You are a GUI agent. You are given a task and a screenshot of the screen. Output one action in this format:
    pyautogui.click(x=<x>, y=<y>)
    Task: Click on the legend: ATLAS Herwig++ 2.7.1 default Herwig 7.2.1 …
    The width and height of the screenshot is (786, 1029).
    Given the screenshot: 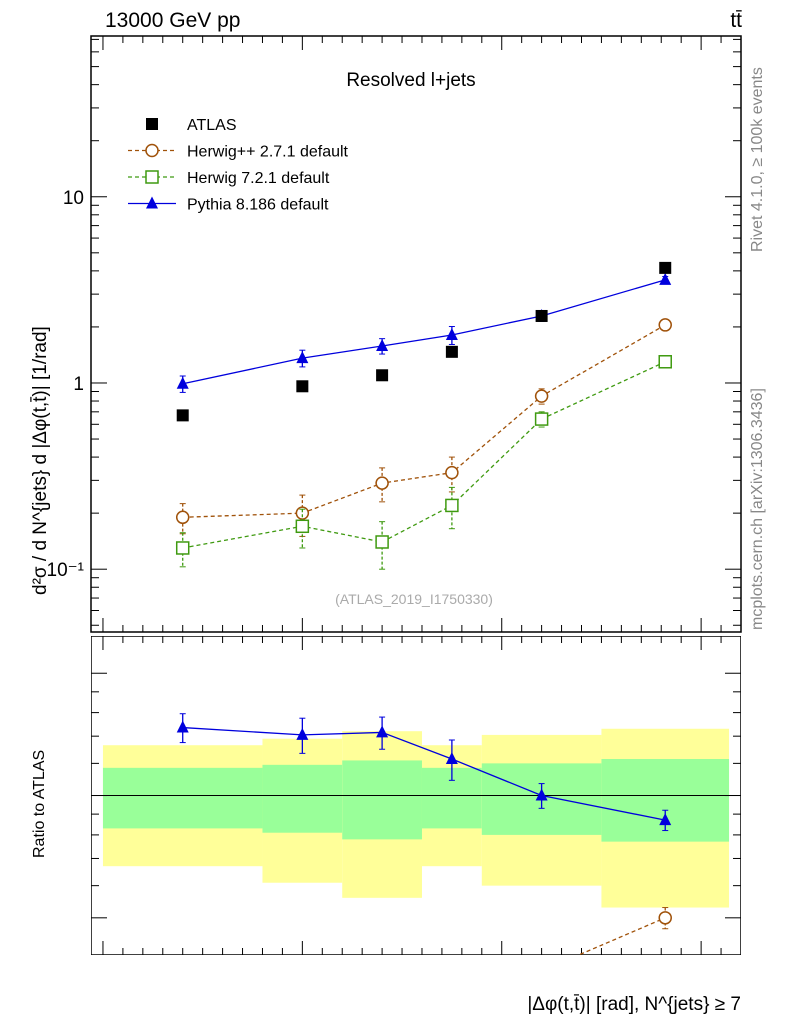 What is the action you would take?
    pyautogui.click(x=238, y=165)
    